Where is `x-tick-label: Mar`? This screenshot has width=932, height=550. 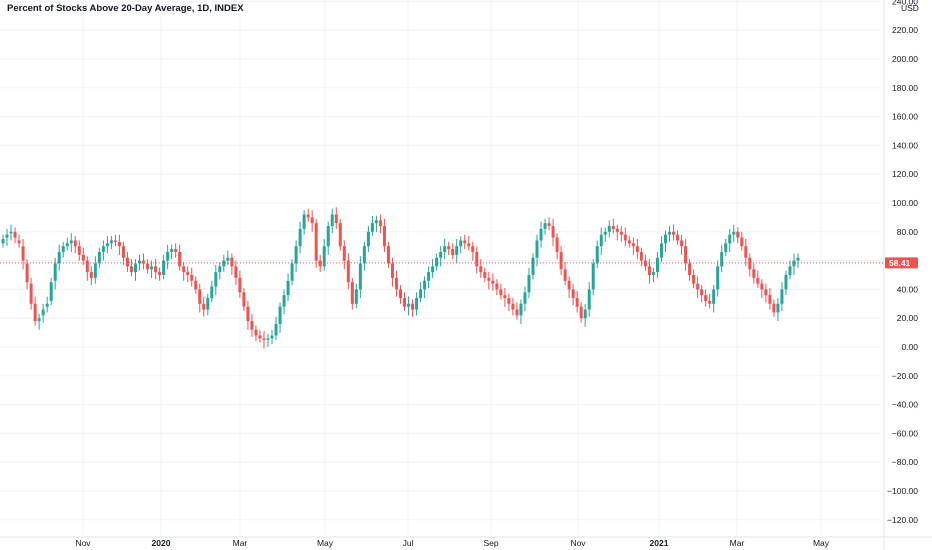 x-tick-label: Mar is located at coordinates (240, 543).